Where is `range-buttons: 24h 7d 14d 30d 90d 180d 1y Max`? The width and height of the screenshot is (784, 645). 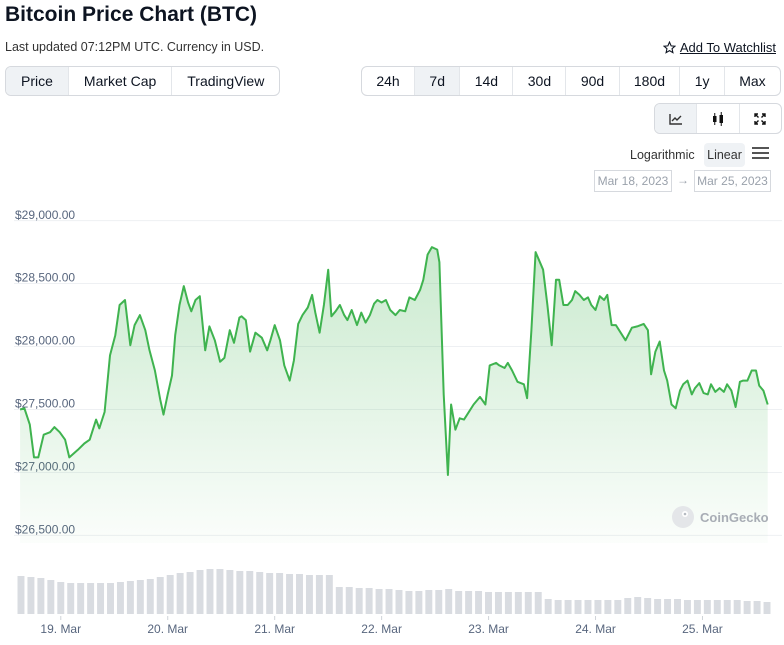
range-buttons: 24h 7d 14d 30d 90d 180d 1y Max is located at coordinates (571, 81).